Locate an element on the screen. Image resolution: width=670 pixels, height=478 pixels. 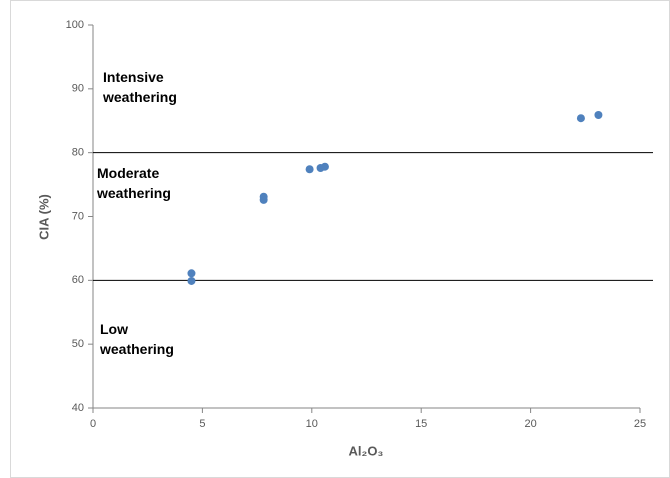
x-tick-label: 10 is located at coordinates (312, 424).